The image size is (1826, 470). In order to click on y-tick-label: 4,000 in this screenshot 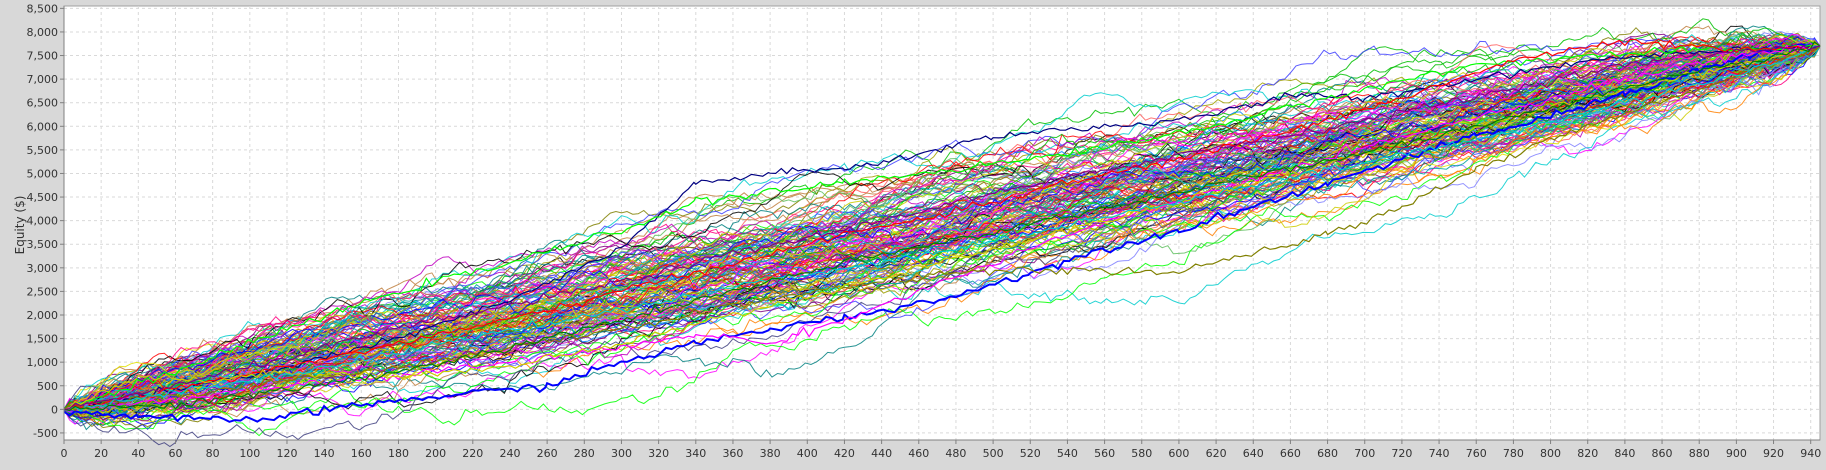, I will do `click(43, 221)`.